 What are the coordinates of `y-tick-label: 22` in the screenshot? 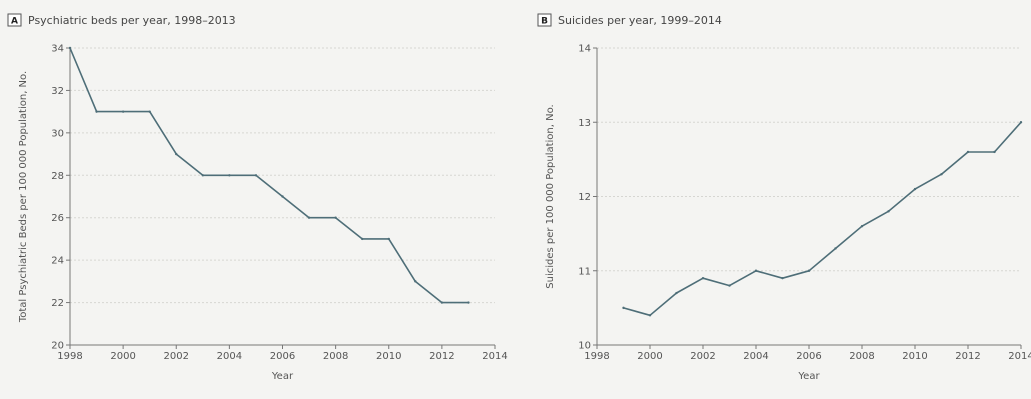 It's located at (57, 303).